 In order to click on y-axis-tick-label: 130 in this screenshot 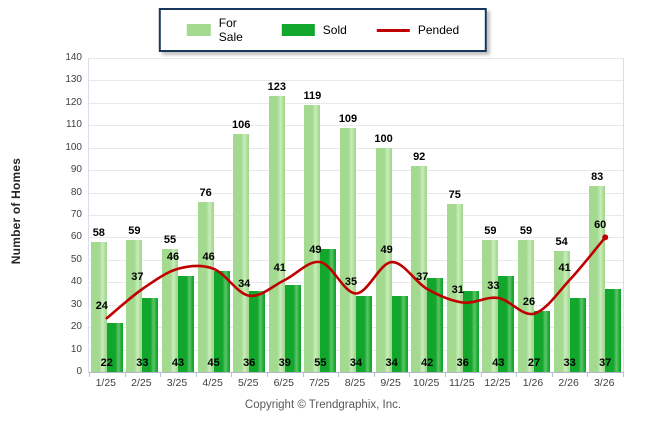, I will do `click(73, 80)`.